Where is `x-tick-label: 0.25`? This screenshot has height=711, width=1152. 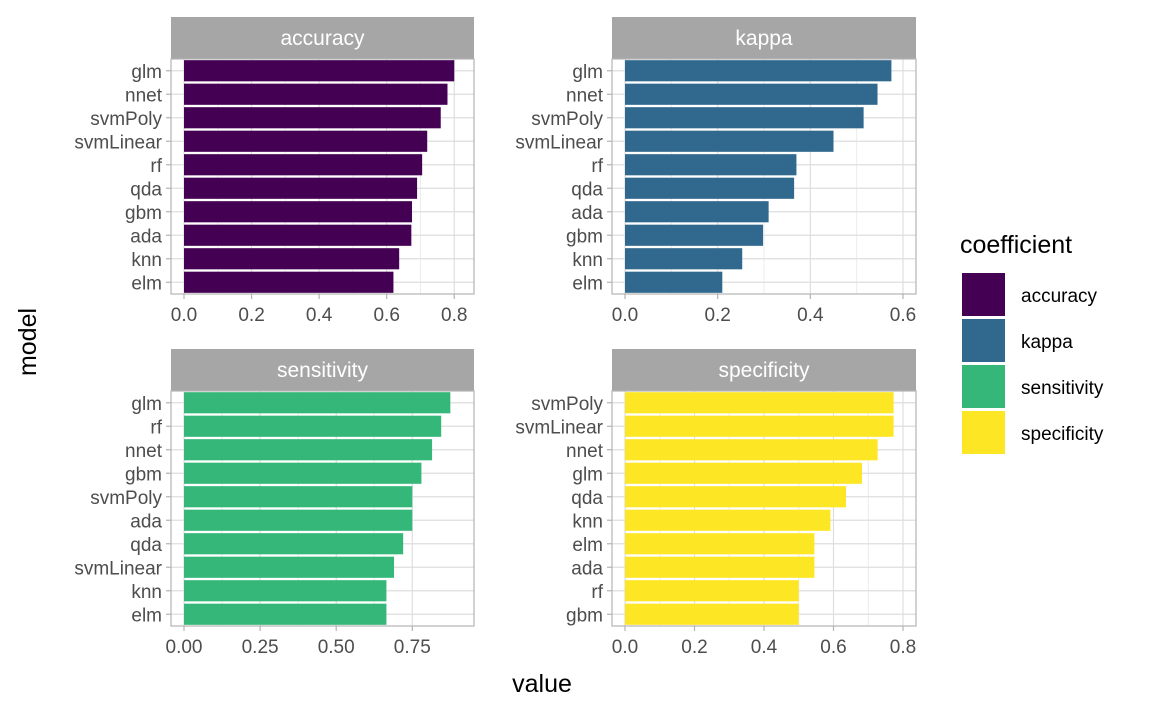
x-tick-label: 0.25 is located at coordinates (260, 647).